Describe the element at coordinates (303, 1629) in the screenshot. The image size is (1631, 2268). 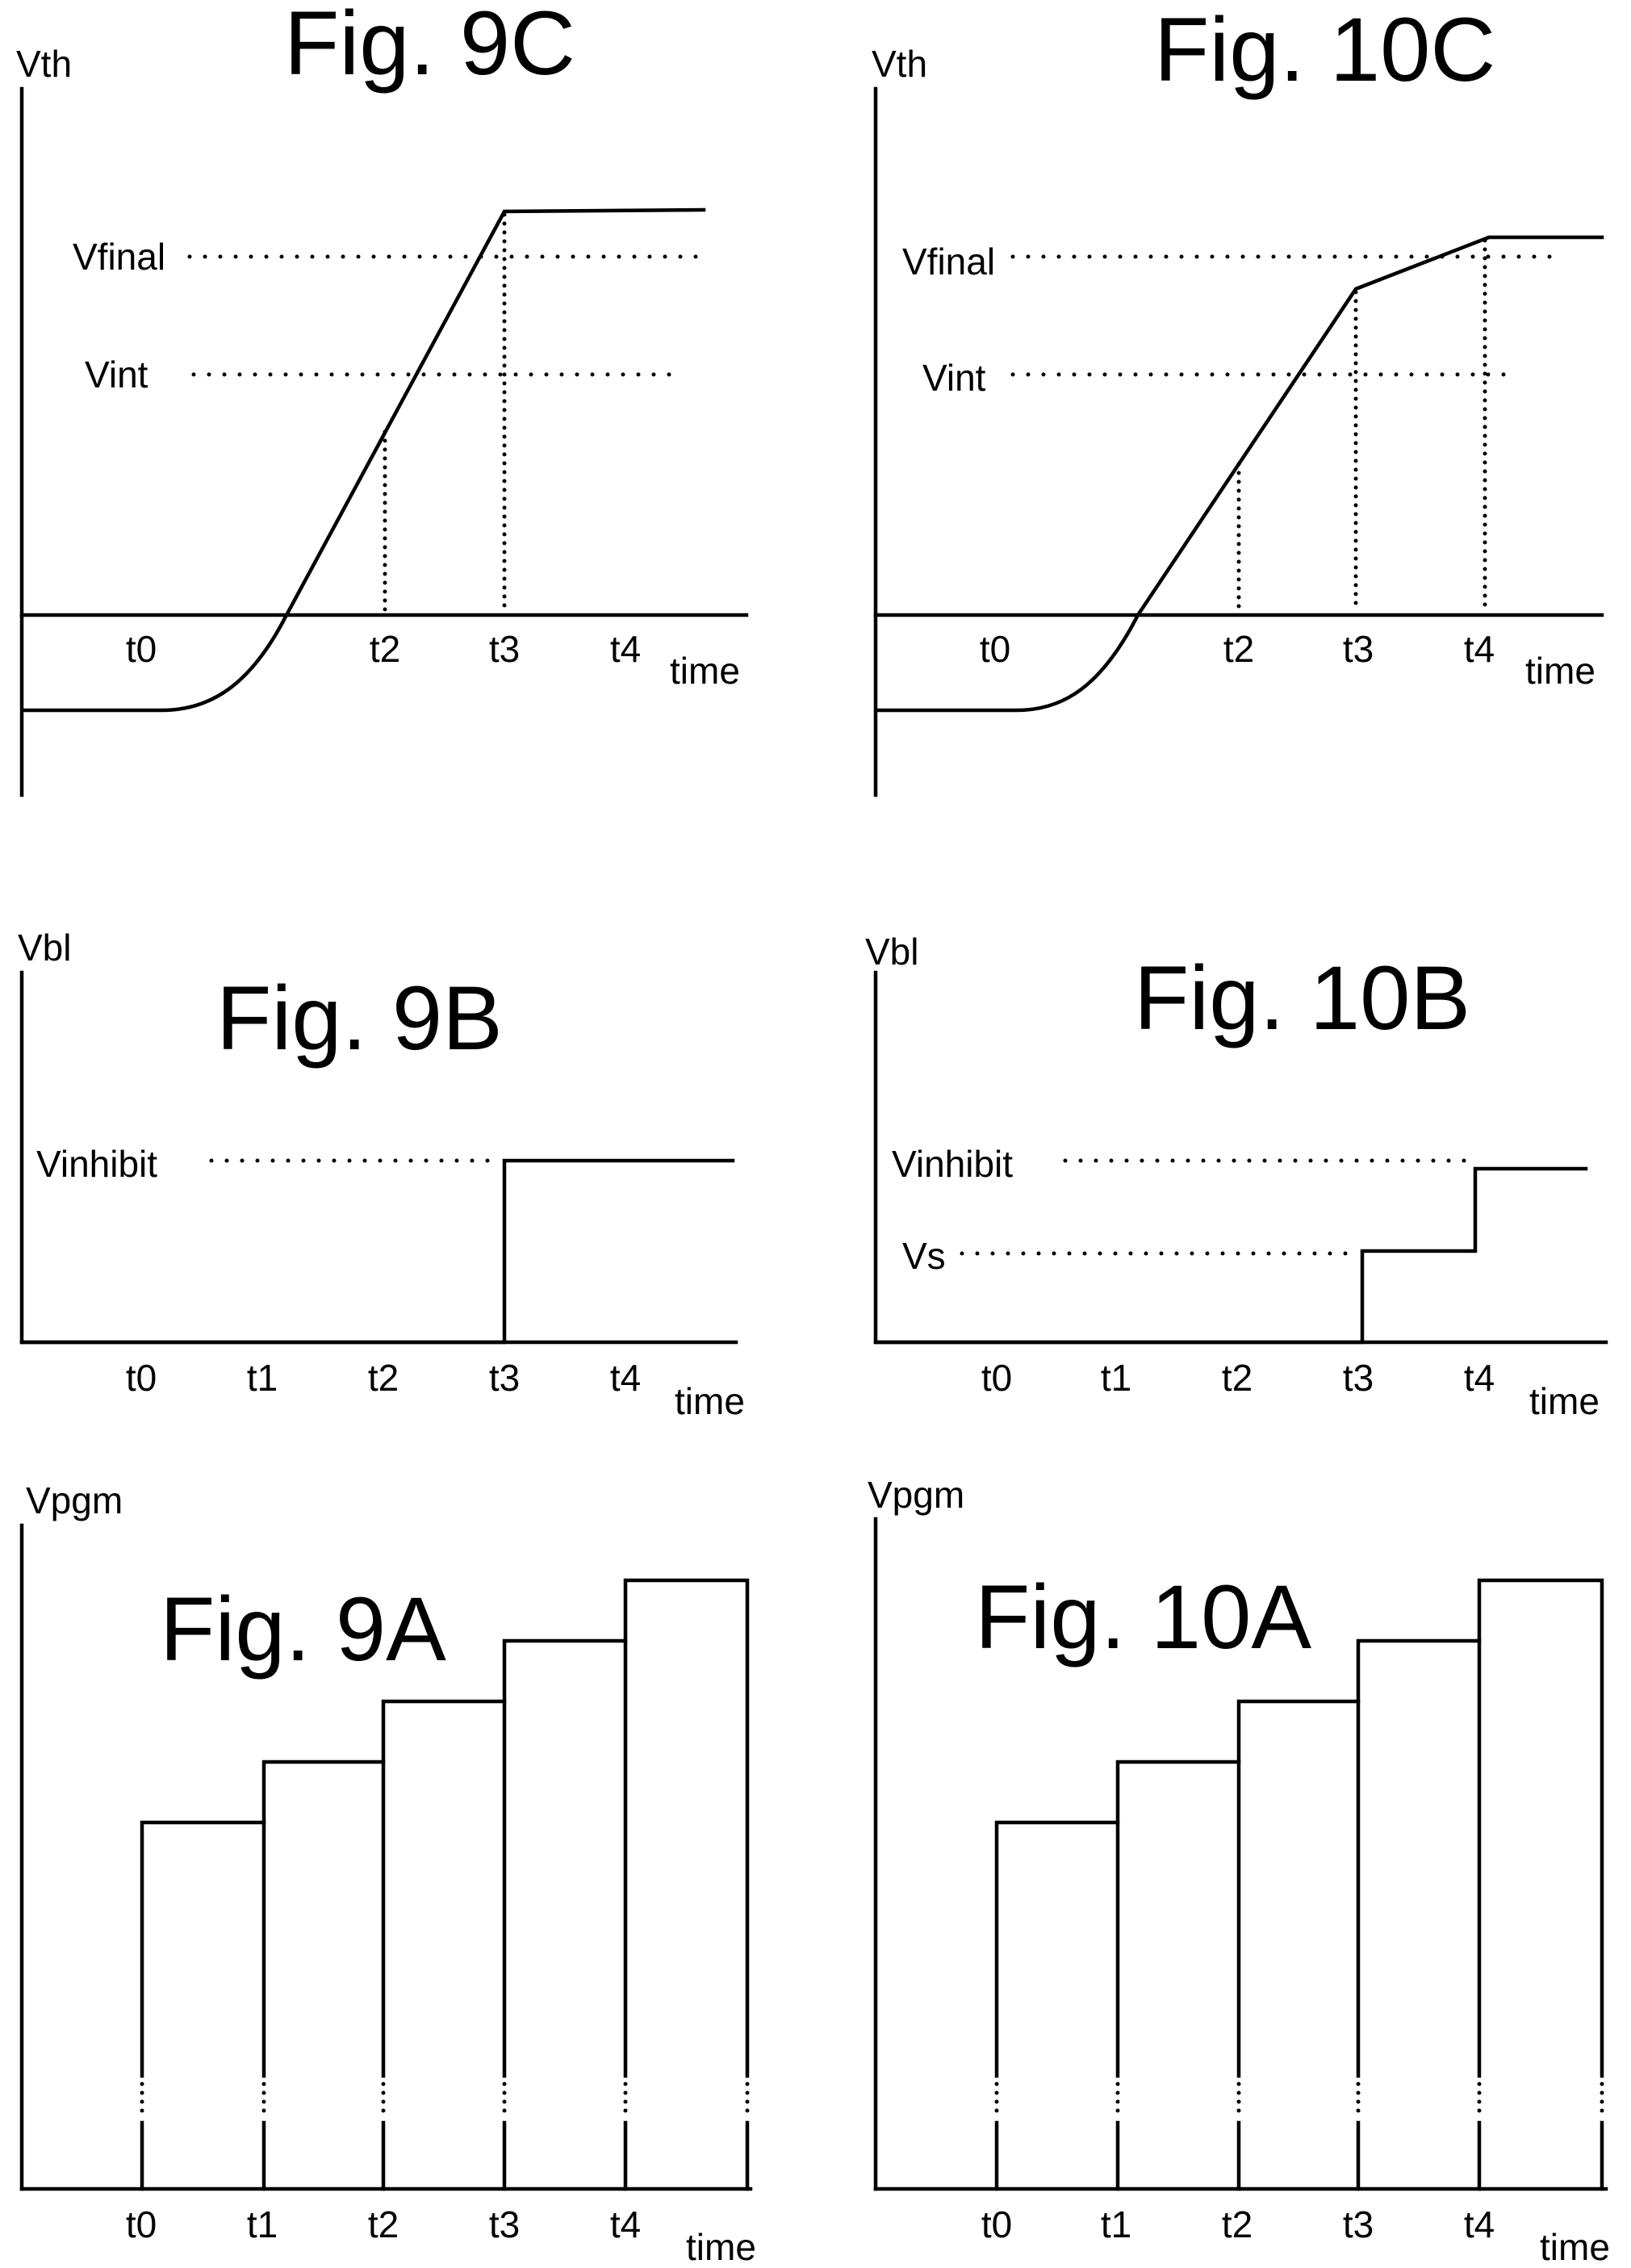
I see `fig-9a-title: Fig. 9A` at that location.